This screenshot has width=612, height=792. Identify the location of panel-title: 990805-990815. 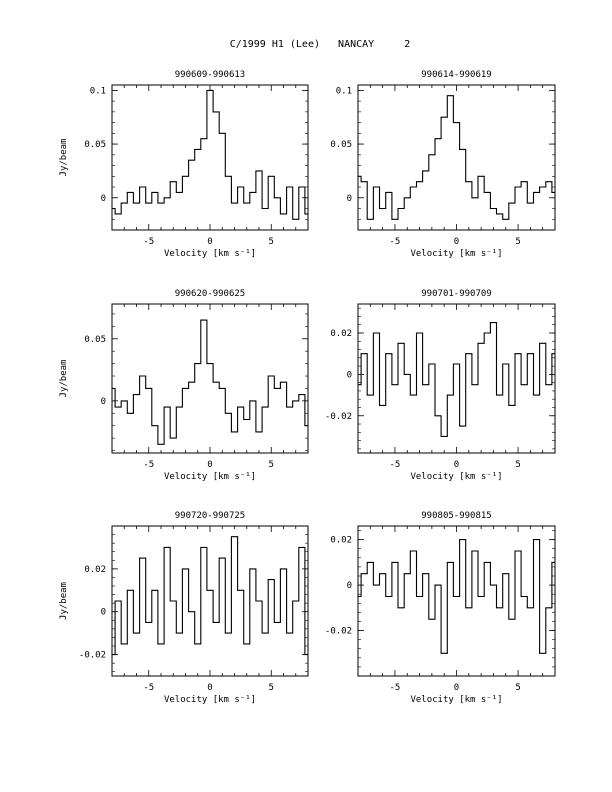
(456, 516).